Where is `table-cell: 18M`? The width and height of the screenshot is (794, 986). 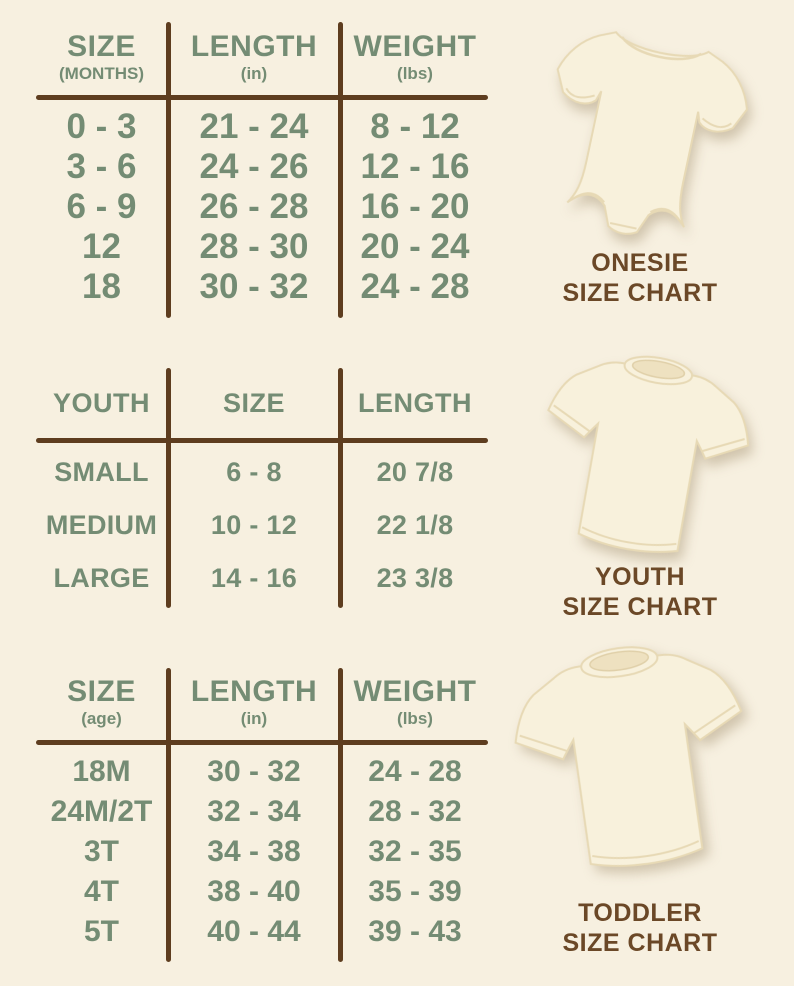
table-cell: 18M is located at coordinates (101, 771).